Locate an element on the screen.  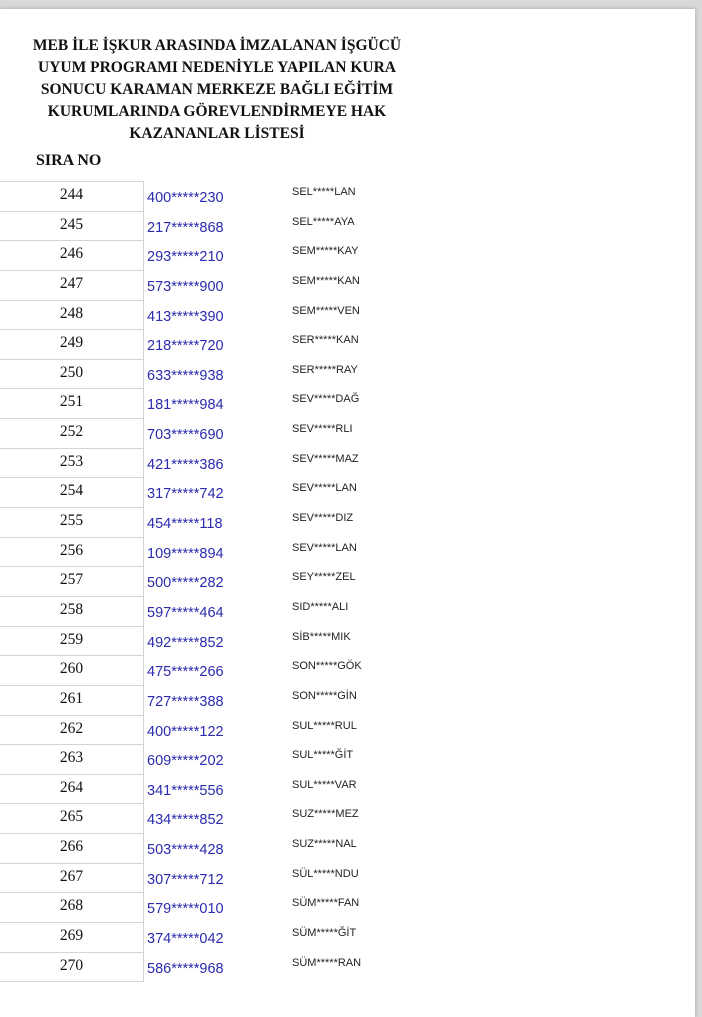
title-line: UYUM PROGRAMI NEDENİYLE YAPILAN KURA is located at coordinates (217, 67).